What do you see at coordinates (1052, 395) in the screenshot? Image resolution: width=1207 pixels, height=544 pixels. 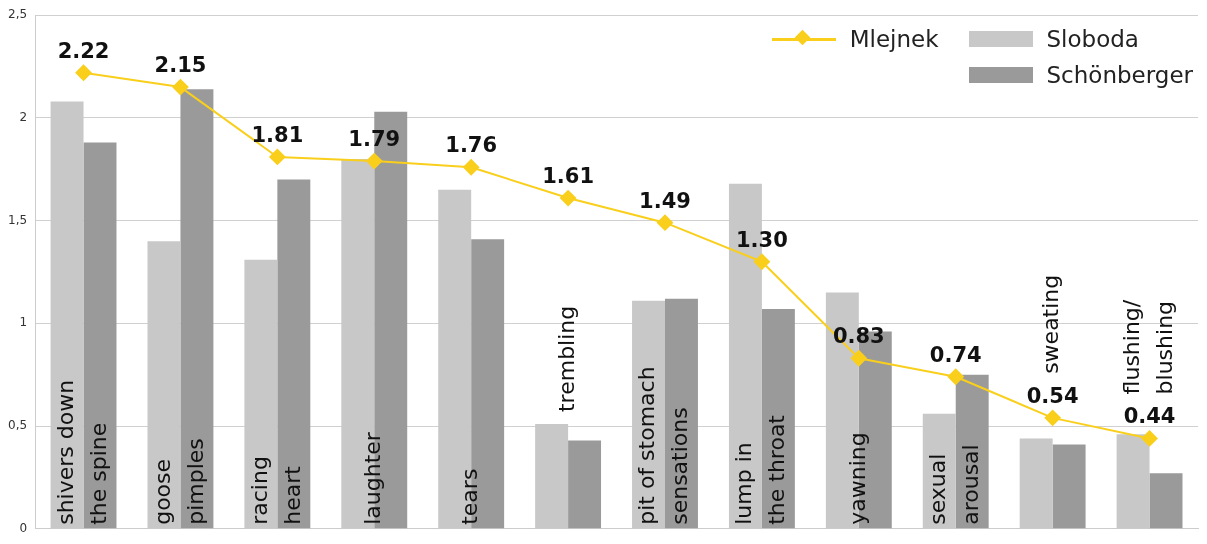 I see `data-label: 0.54` at bounding box center [1052, 395].